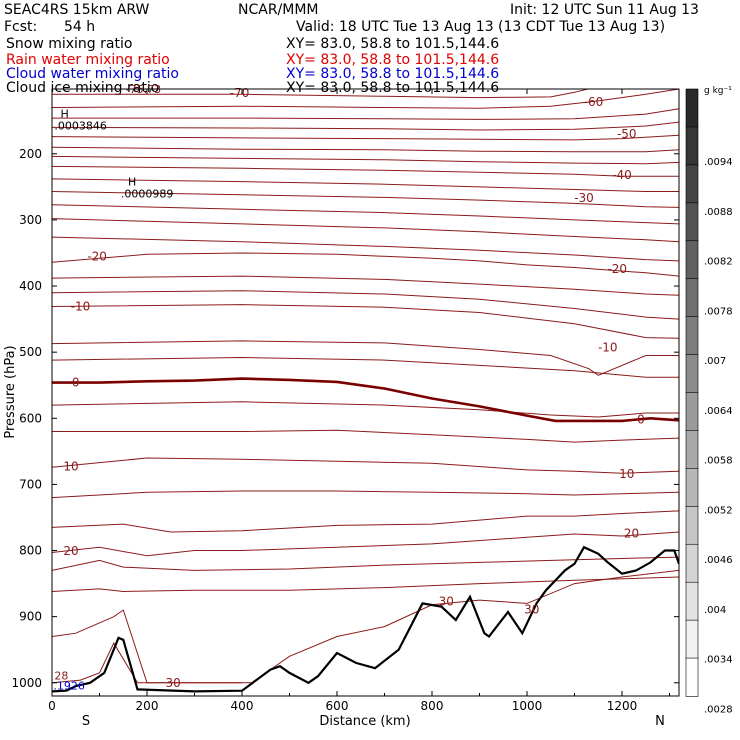  Describe the element at coordinates (718, 91) in the screenshot. I see `colorbar-unit: g kg⁻¹` at that location.